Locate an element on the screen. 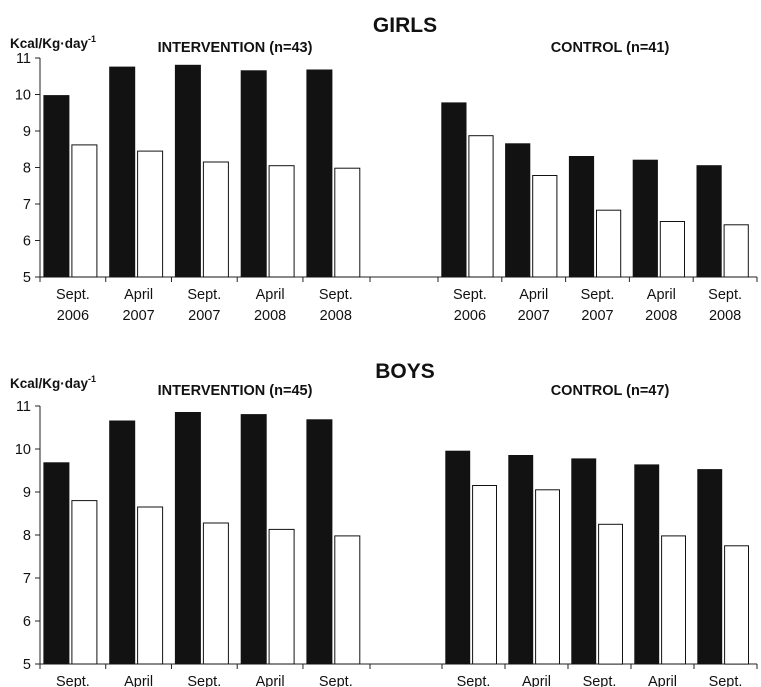 Image resolution: width=761 pixels, height=687 pixels. group-label: INTERVENTION (n=43) is located at coordinates (235, 48).